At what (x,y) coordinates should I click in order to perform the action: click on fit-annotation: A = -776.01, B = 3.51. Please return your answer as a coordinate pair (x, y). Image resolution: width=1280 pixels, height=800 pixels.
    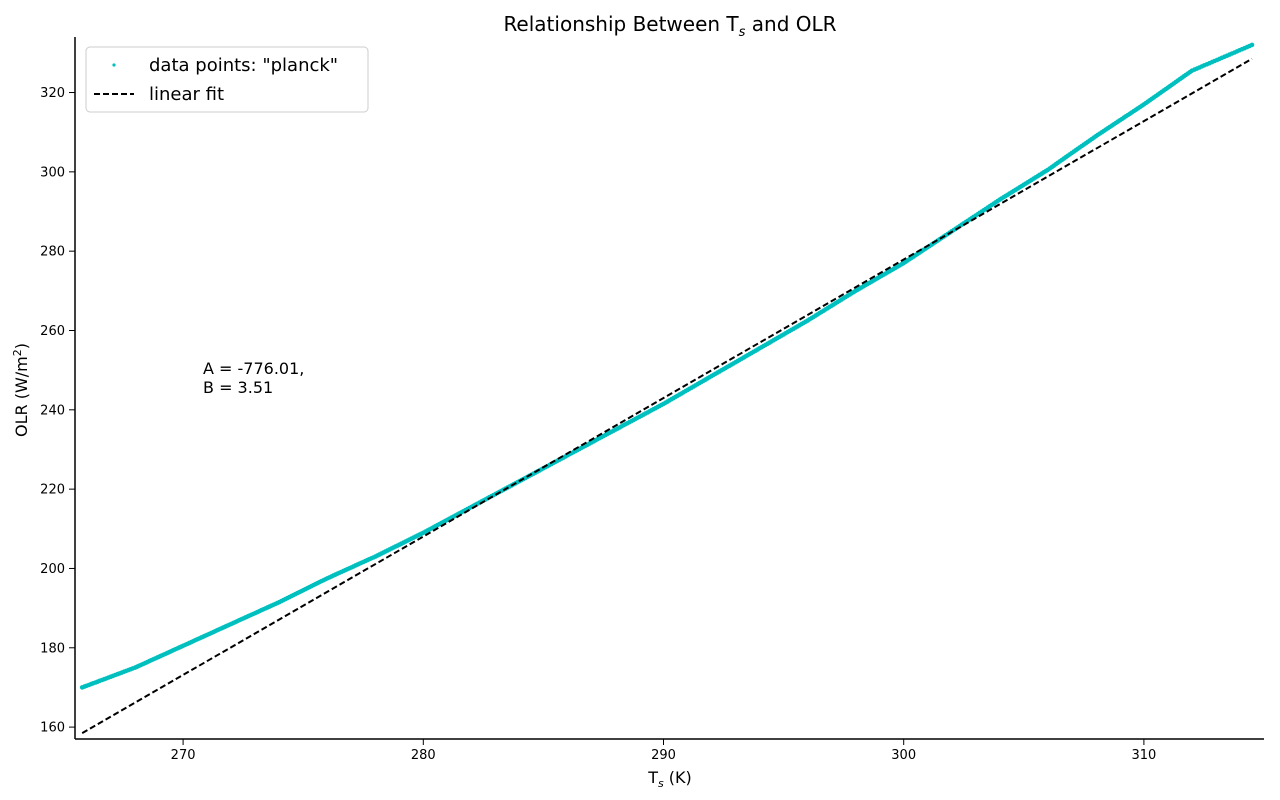
    Looking at the image, I should click on (253, 378).